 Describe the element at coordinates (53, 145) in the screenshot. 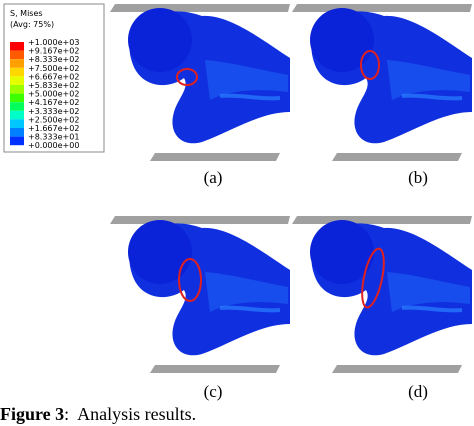

I see `legend-label: +0.000e+00` at that location.